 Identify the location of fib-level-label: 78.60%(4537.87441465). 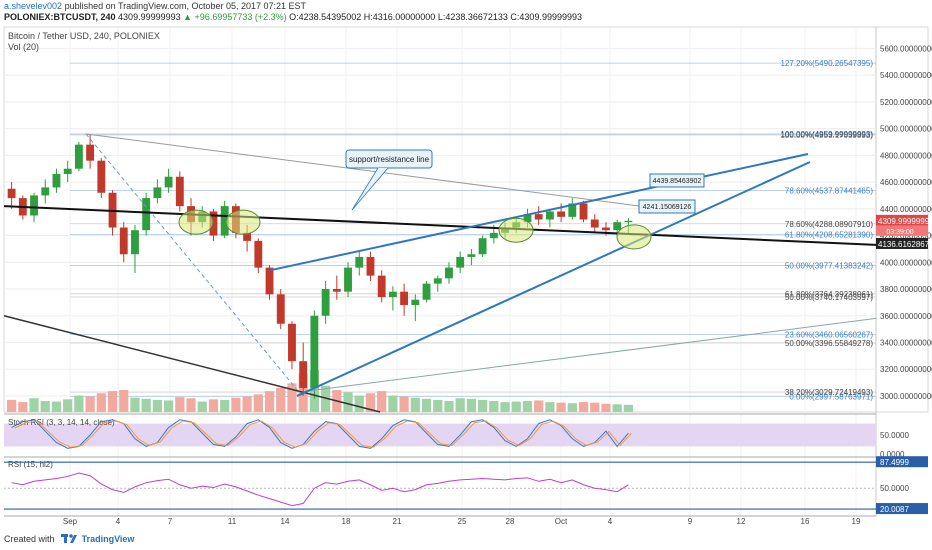
(829, 190).